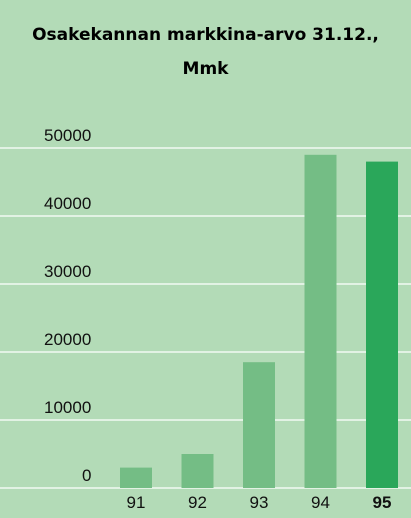 The image size is (411, 518). I want to click on chart-subtitle: Mmk, so click(205, 69).